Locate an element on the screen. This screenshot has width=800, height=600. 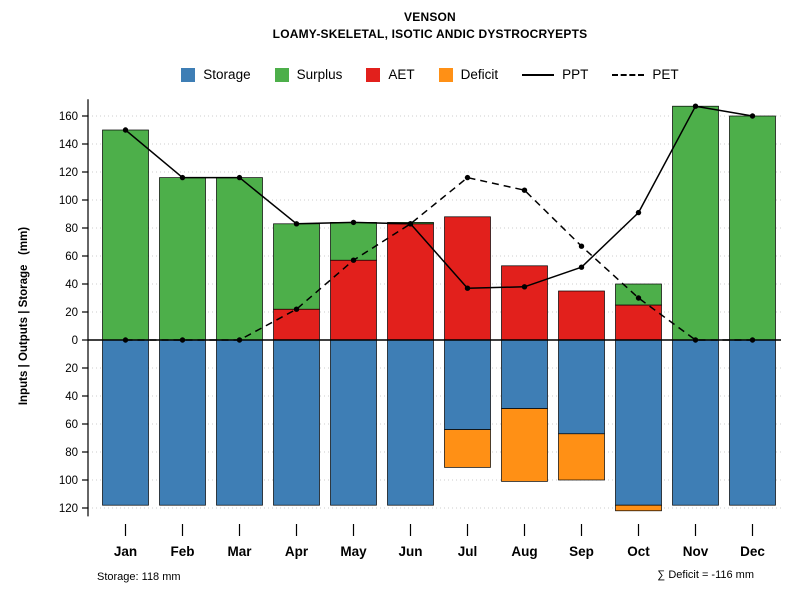
legend-item-pet: PET is located at coordinates (645, 74).